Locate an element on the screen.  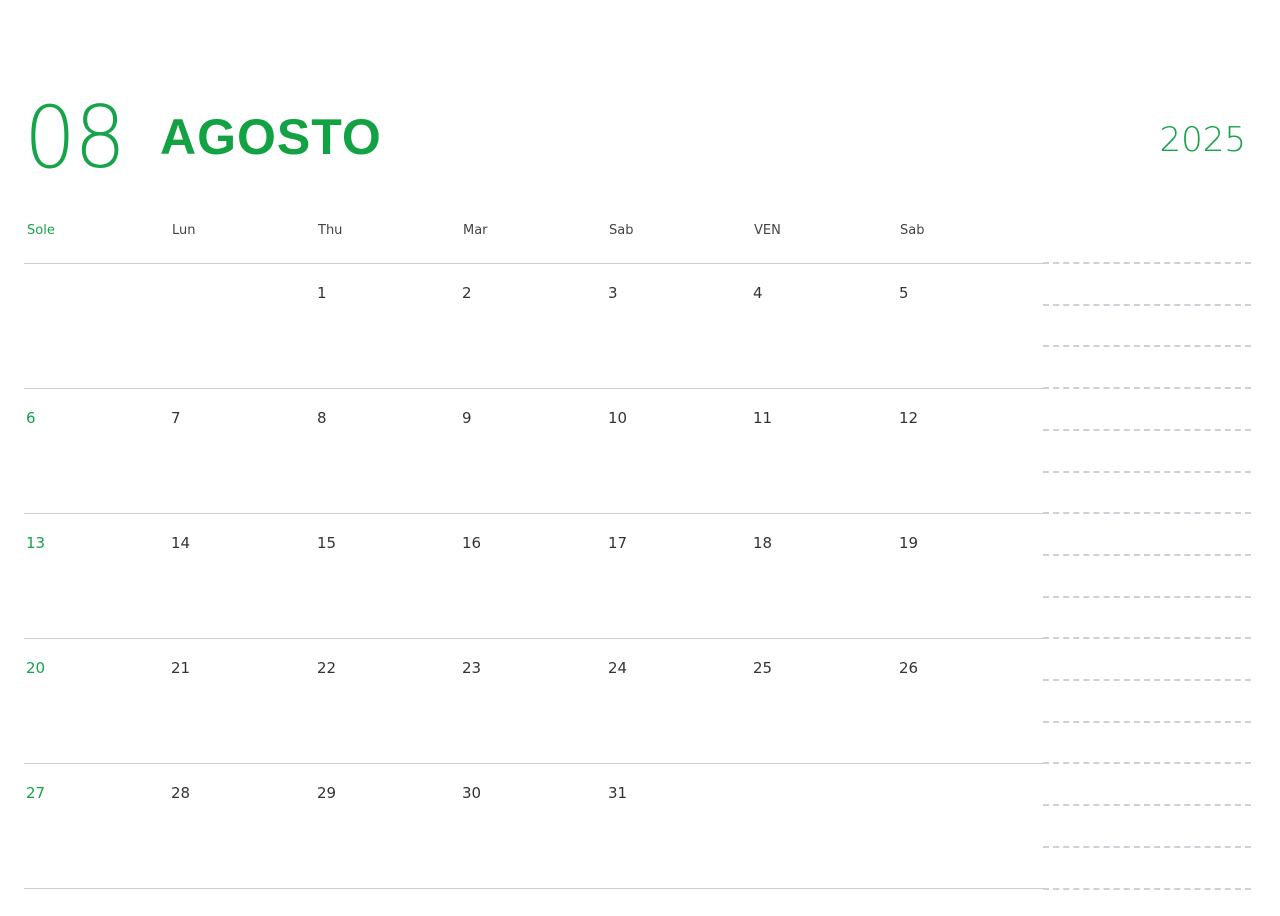
weekday-header: VEN is located at coordinates (767, 230).